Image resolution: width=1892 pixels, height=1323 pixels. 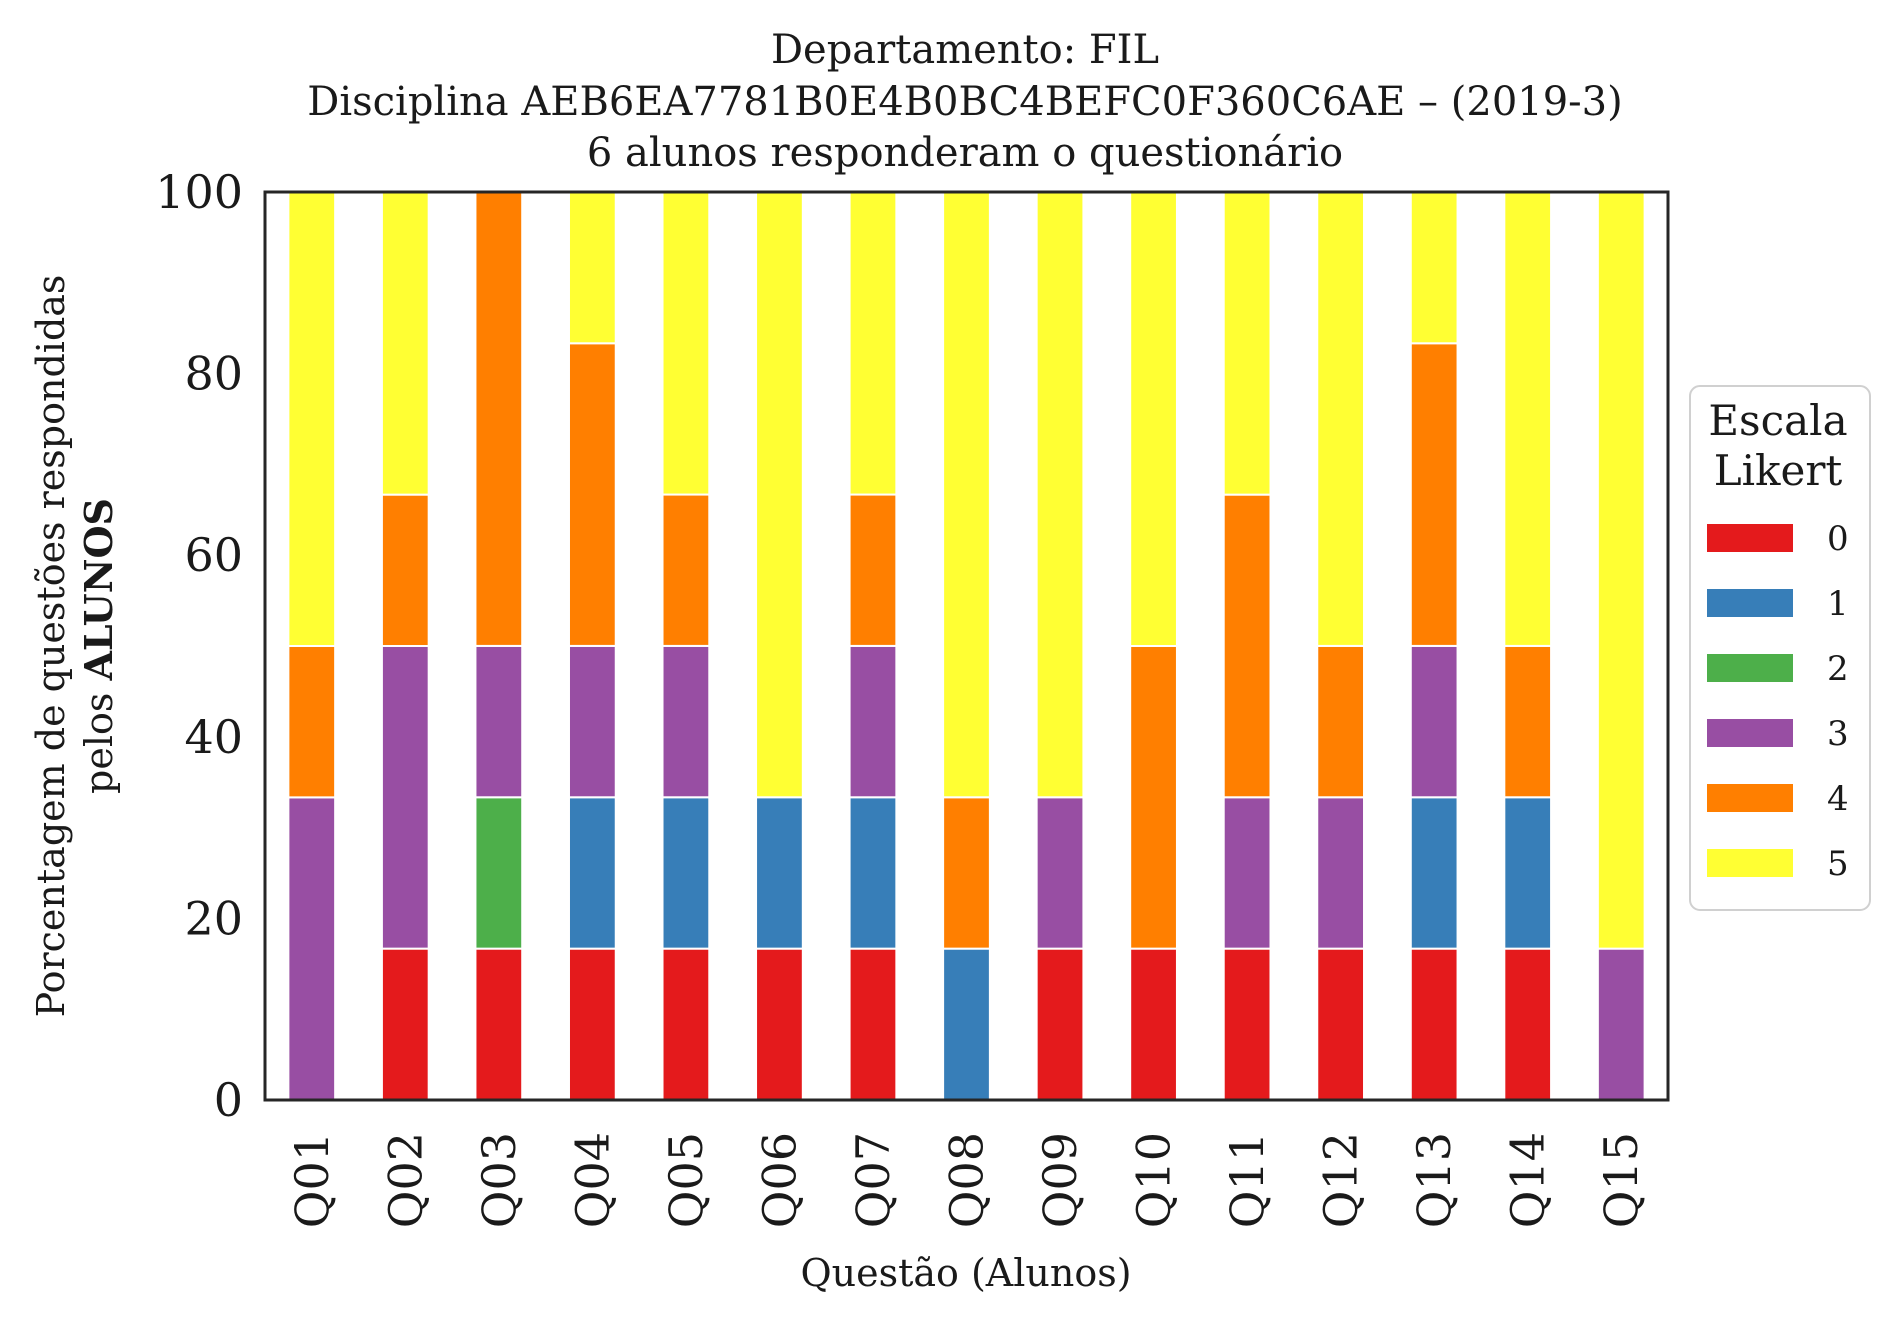 What do you see at coordinates (1778, 470) in the screenshot?
I see `legend-title-line-2: Likert` at bounding box center [1778, 470].